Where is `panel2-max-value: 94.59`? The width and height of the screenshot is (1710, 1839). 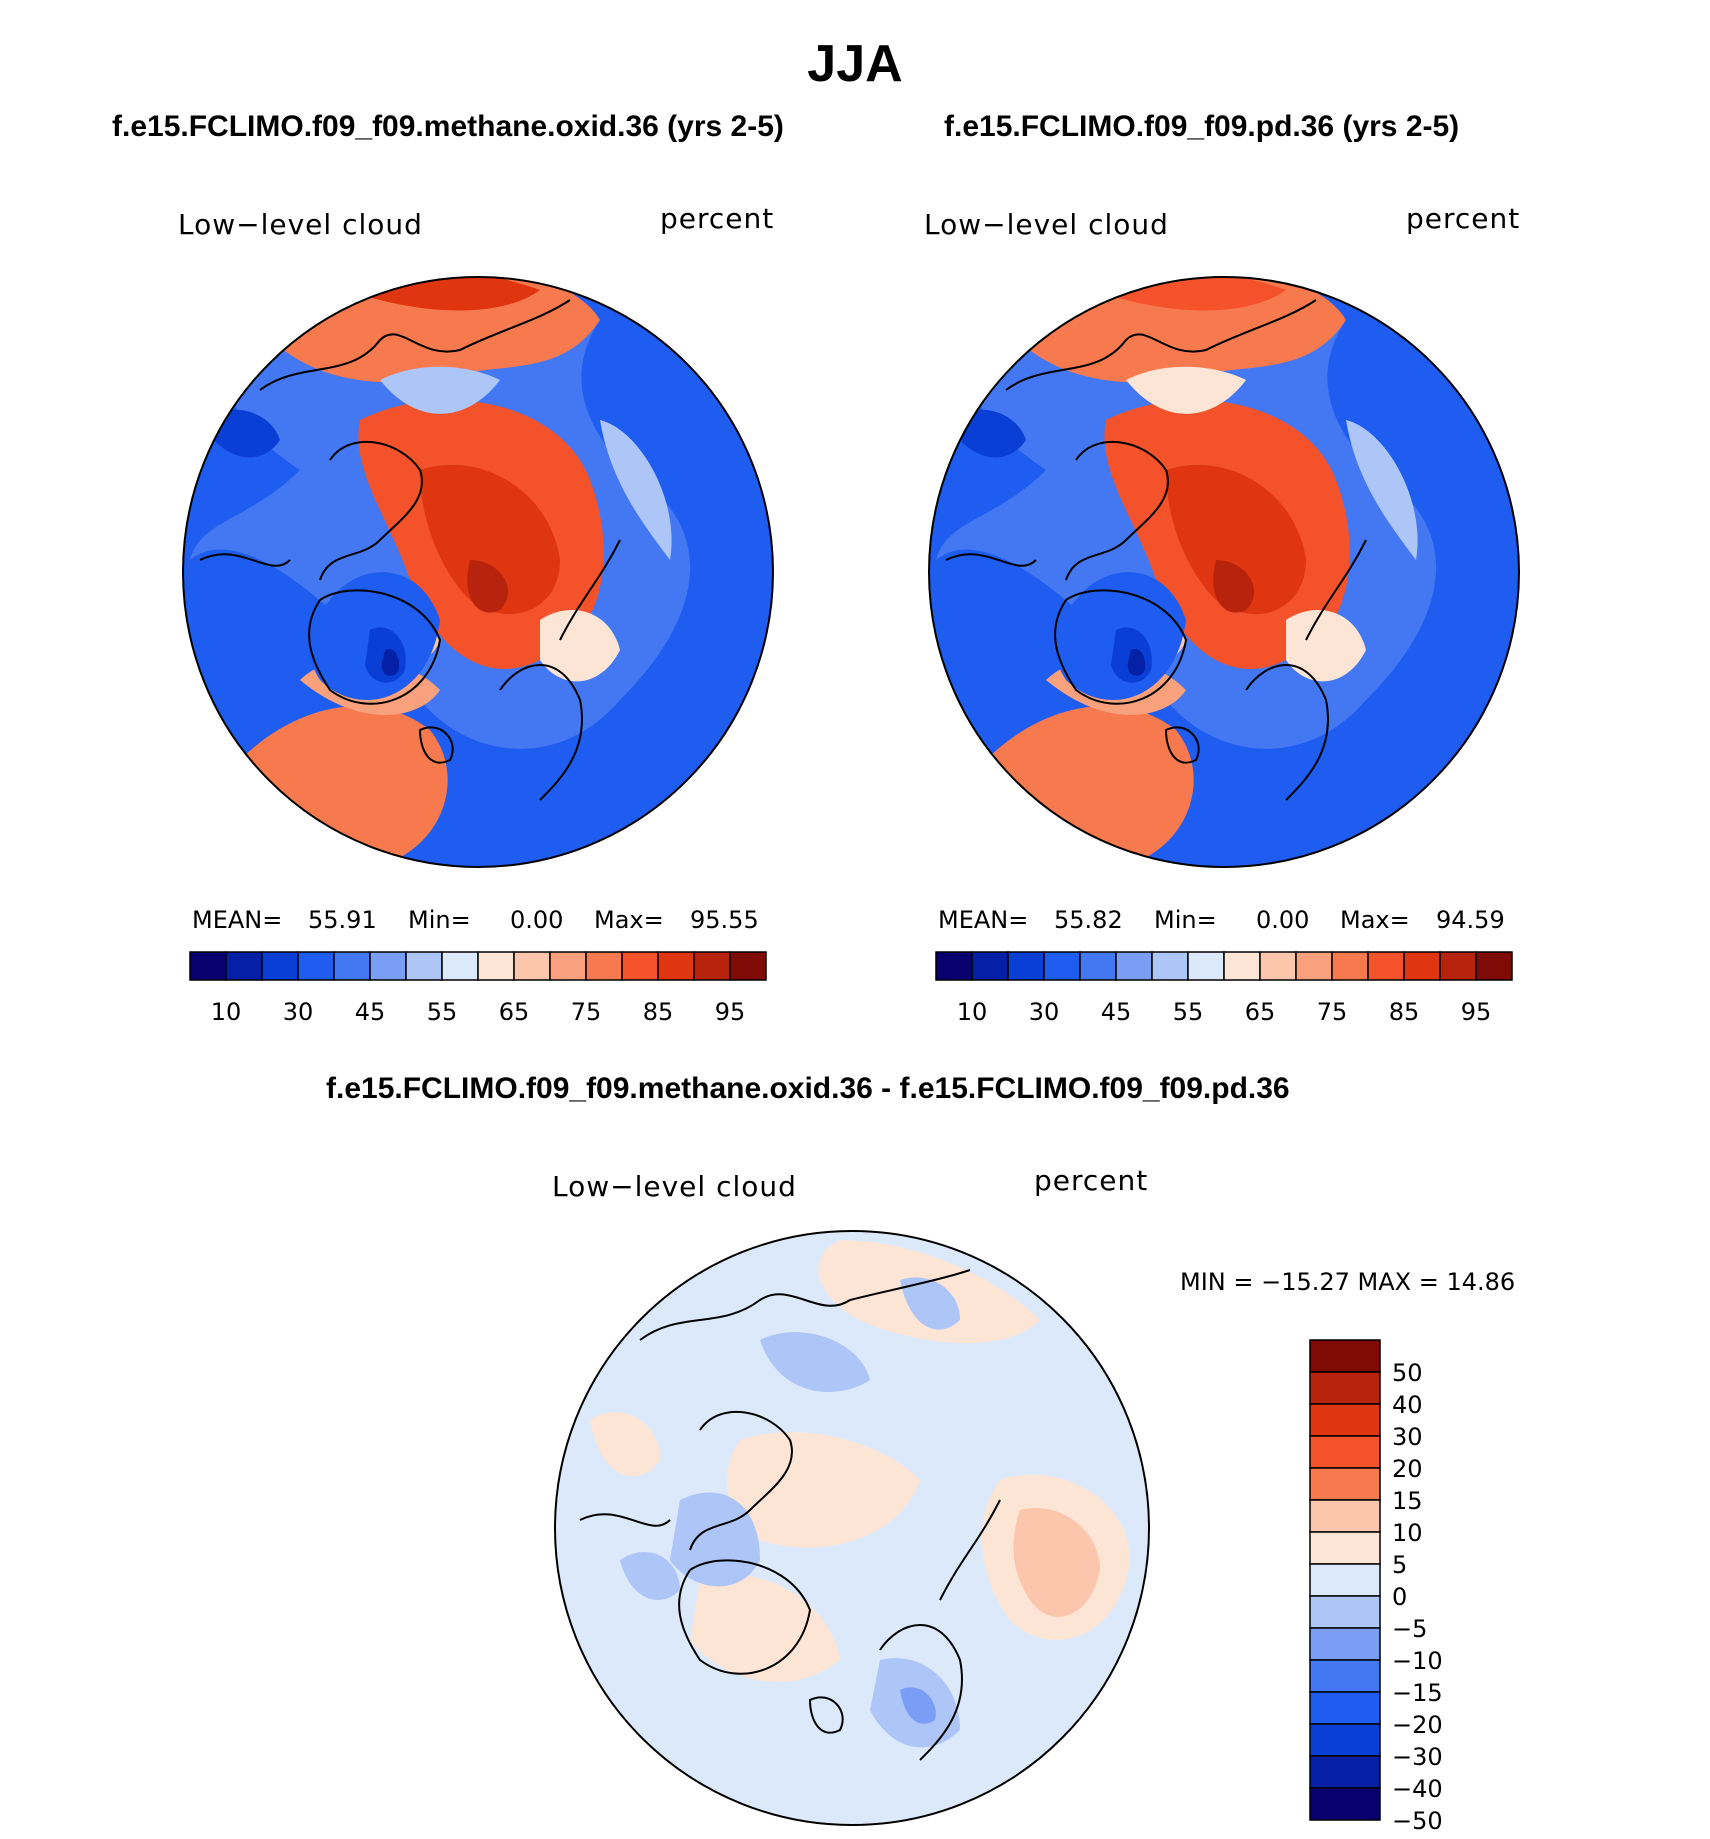 panel2-max-value: 94.59 is located at coordinates (1470, 920).